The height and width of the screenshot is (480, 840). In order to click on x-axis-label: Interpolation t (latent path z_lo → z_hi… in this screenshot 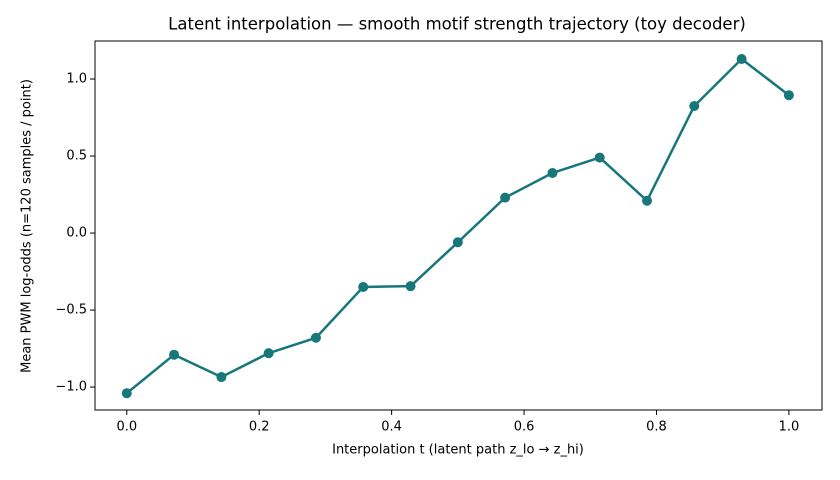, I will do `click(458, 450)`.